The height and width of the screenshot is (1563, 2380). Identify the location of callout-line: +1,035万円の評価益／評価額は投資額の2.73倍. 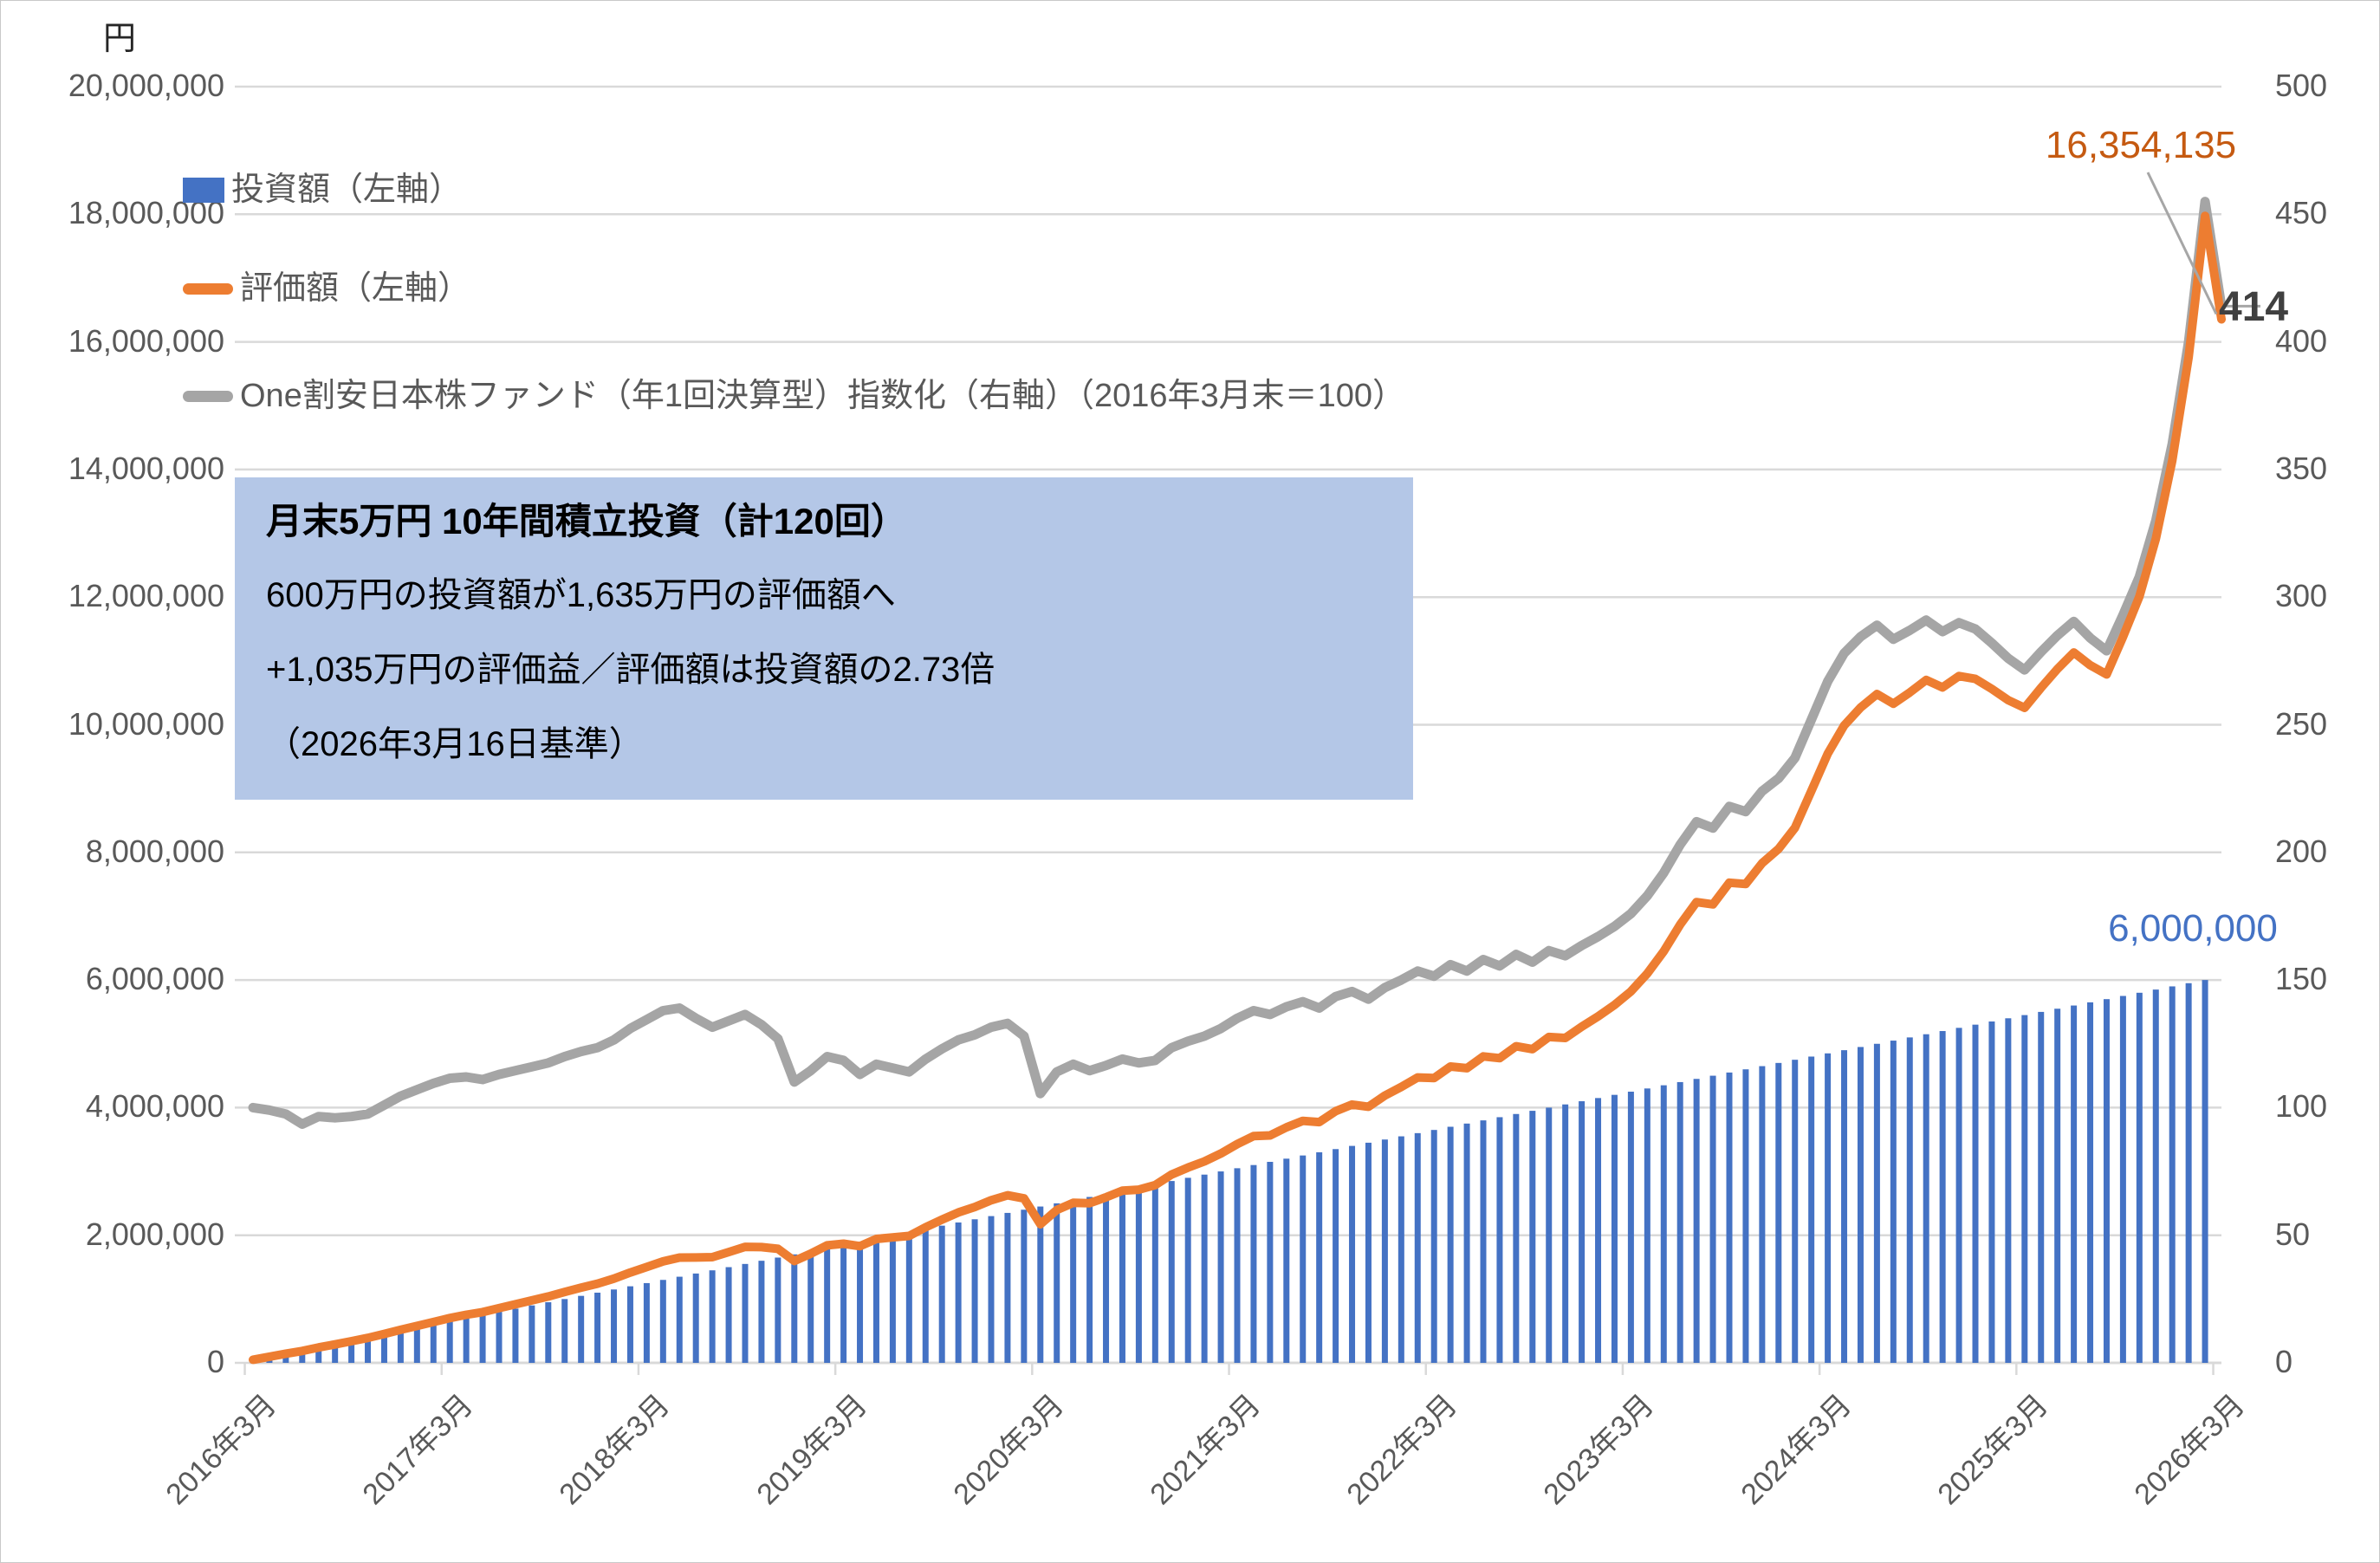
(630, 670).